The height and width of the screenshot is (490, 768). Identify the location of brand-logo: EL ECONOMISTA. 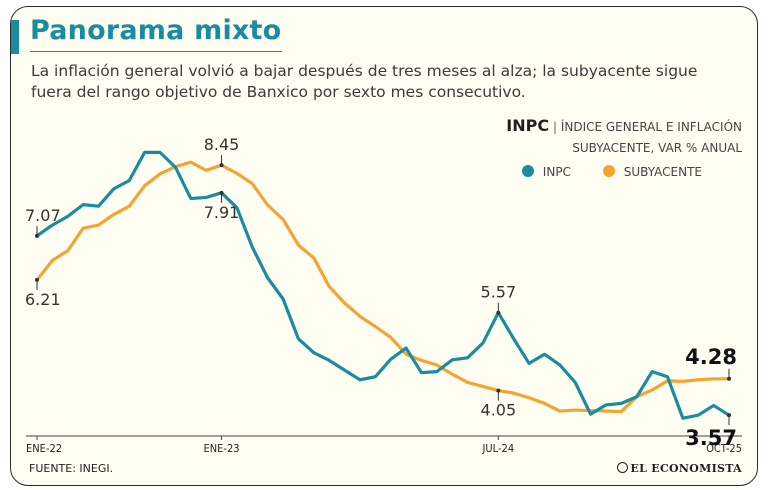
(679, 468).